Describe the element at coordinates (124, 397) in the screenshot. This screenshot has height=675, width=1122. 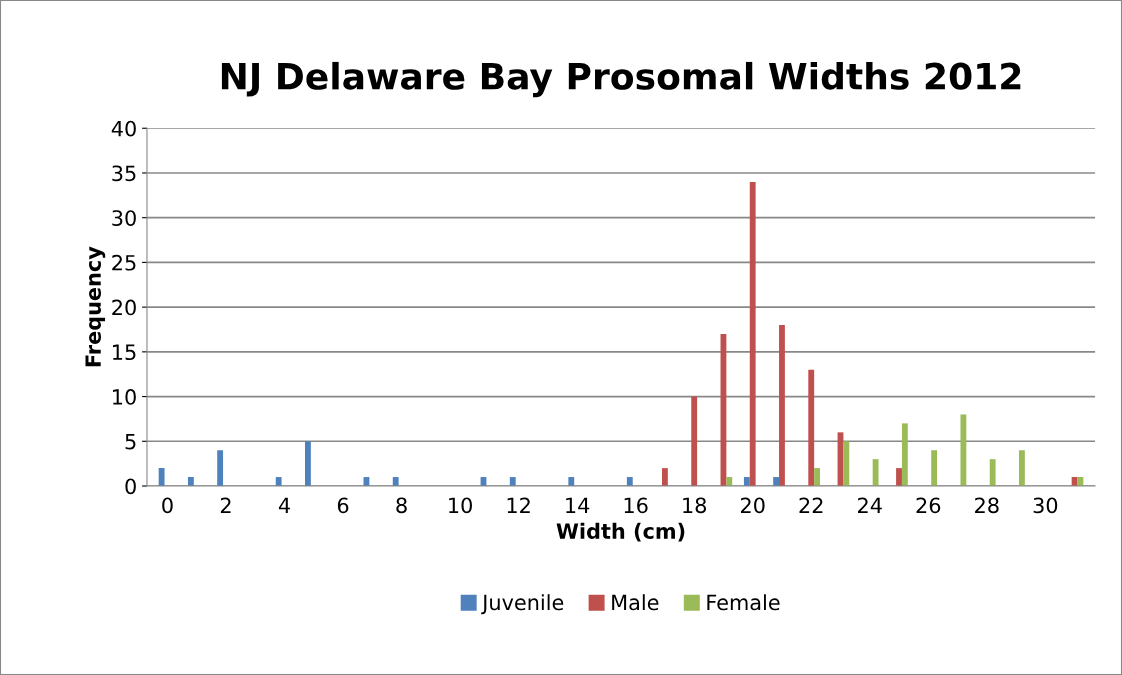
I see `y-tick-label: 10` at that location.